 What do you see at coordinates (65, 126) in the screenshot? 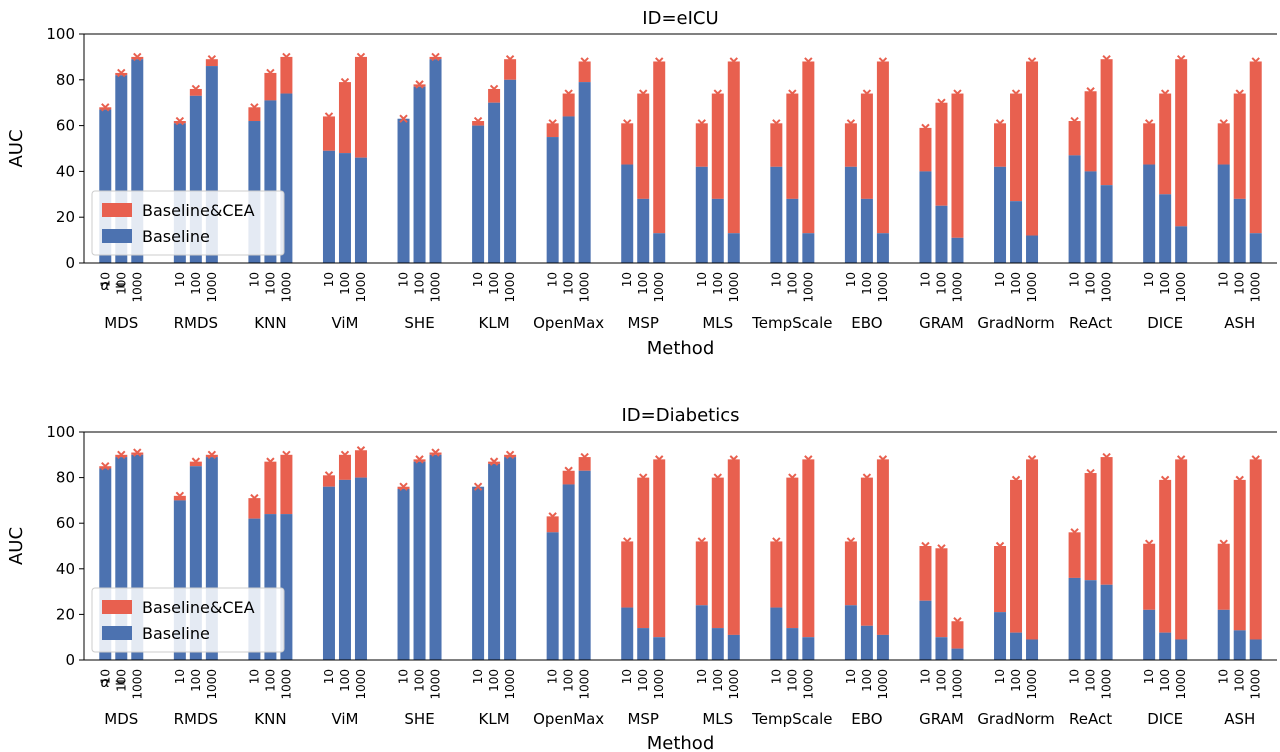
I see `y-tick-label: 60` at bounding box center [65, 126].